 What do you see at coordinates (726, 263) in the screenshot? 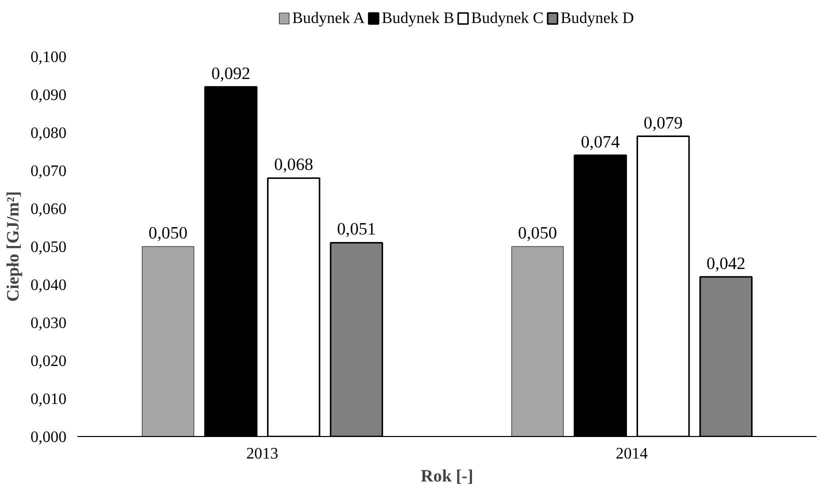
I see `data-label: 0,042` at bounding box center [726, 263].